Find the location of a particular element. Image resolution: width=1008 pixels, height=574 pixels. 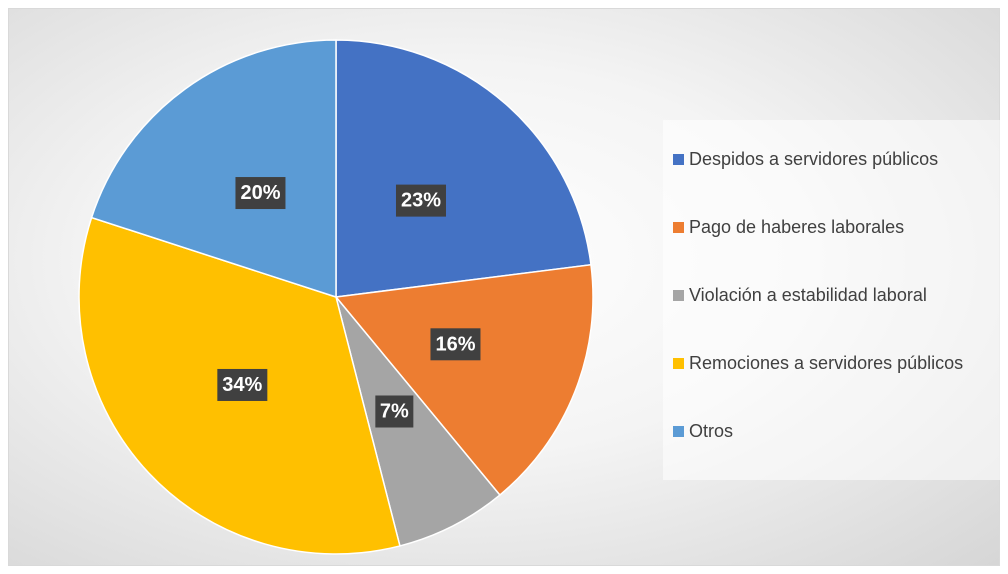

data-label: 16% is located at coordinates (455, 344).